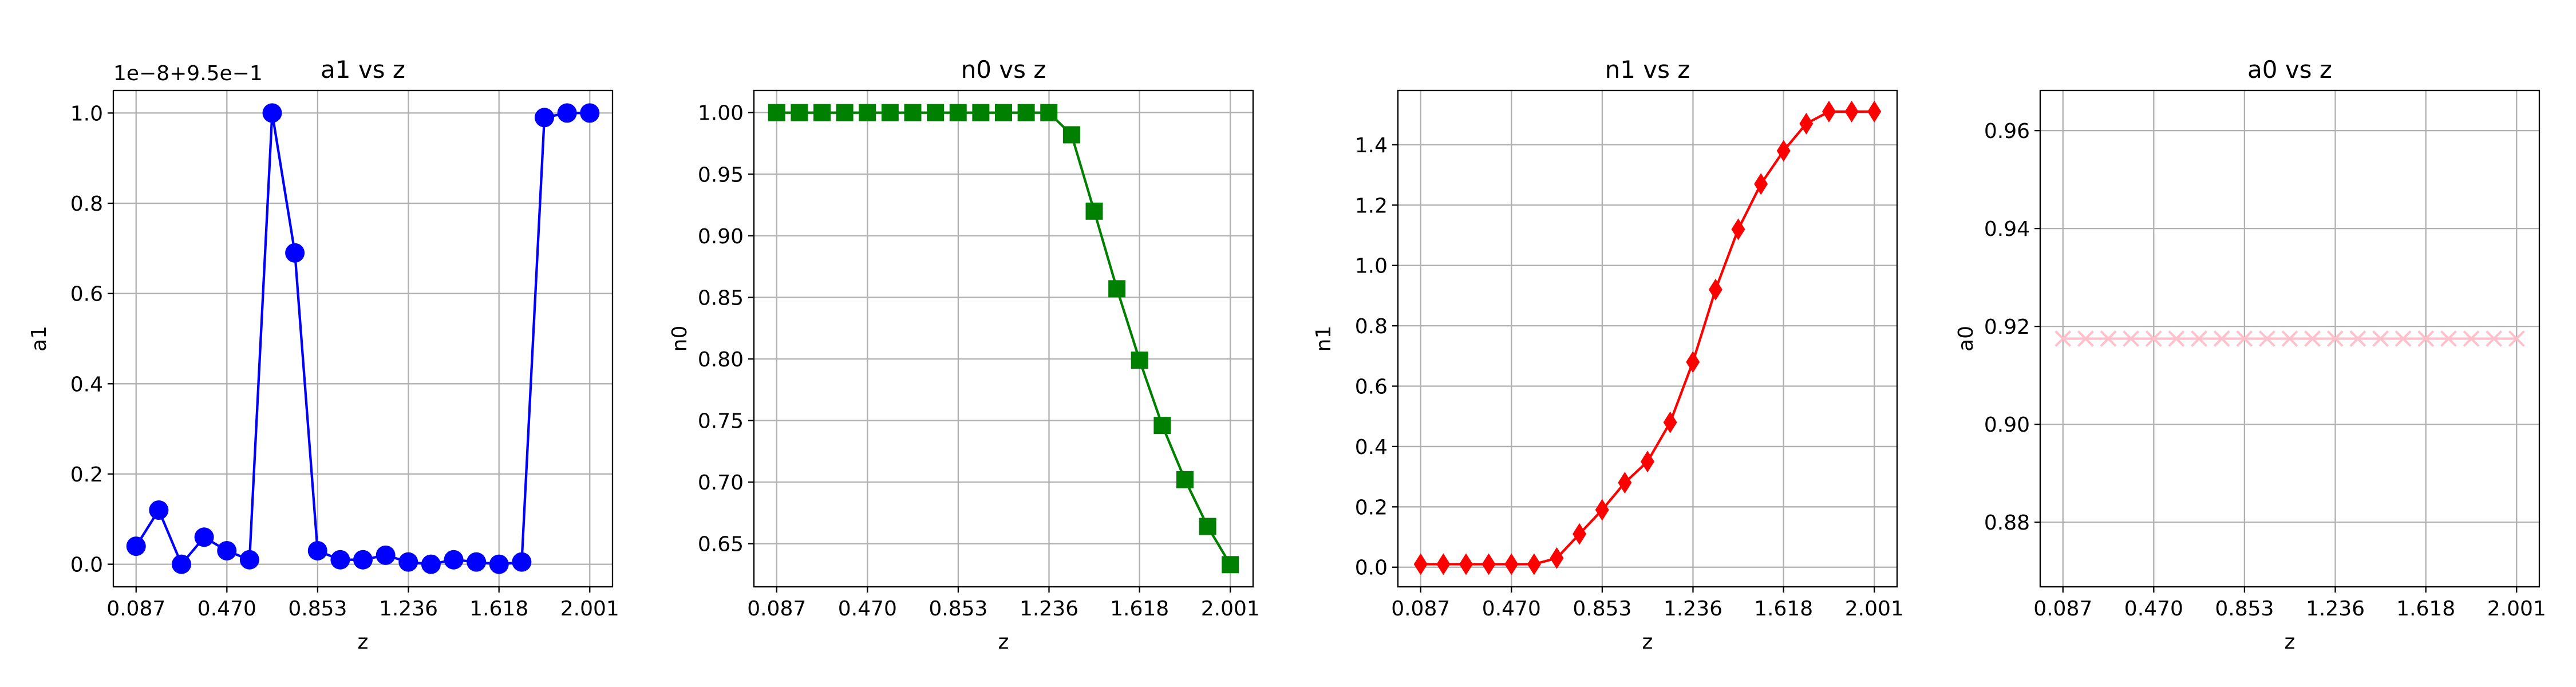 The height and width of the screenshot is (687, 2576). I want to click on y-tick-label: 1.00, so click(721, 114).